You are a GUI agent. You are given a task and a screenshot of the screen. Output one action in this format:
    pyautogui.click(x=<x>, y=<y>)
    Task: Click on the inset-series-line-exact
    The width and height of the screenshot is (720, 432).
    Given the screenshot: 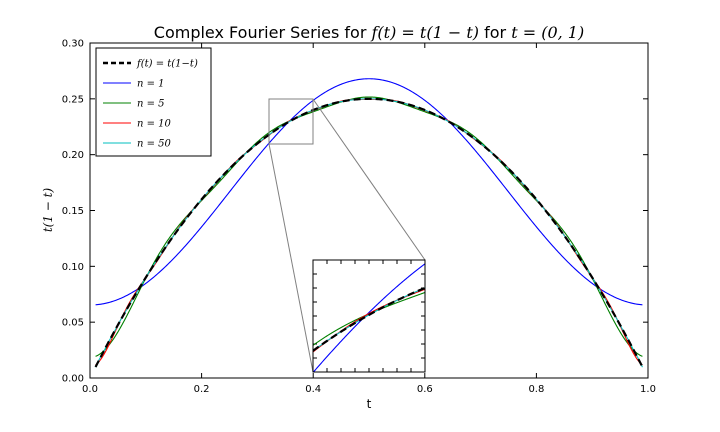 What is the action you would take?
    pyautogui.click(x=369, y=319)
    